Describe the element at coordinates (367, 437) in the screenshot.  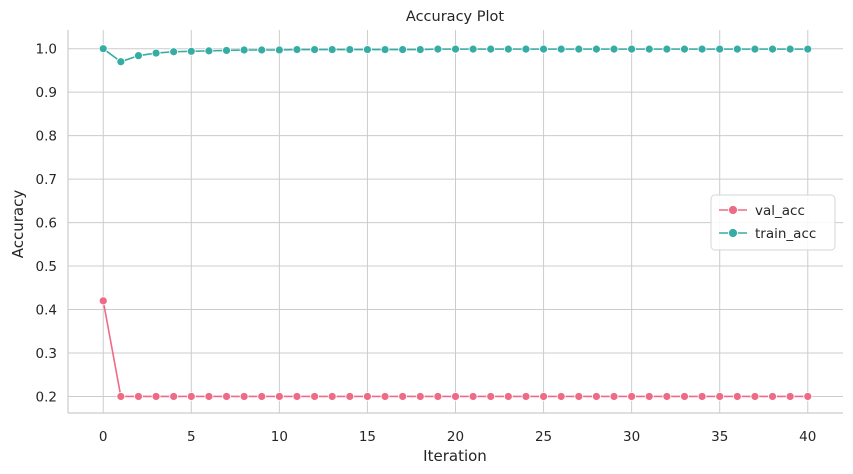
I see `x-tick-label: 15` at that location.